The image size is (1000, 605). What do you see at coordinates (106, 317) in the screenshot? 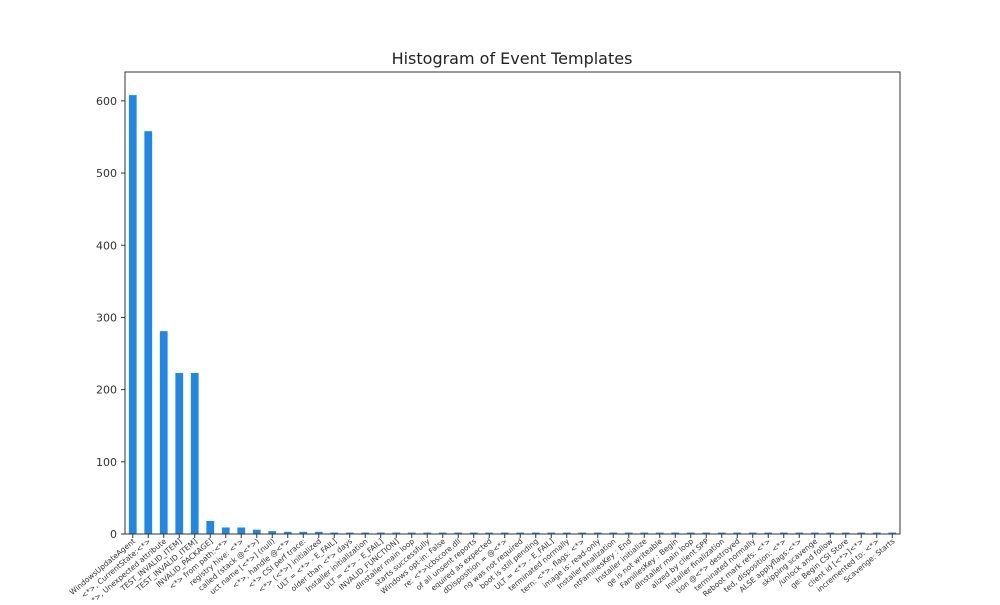
I see `y-tick-label: 300` at bounding box center [106, 317].